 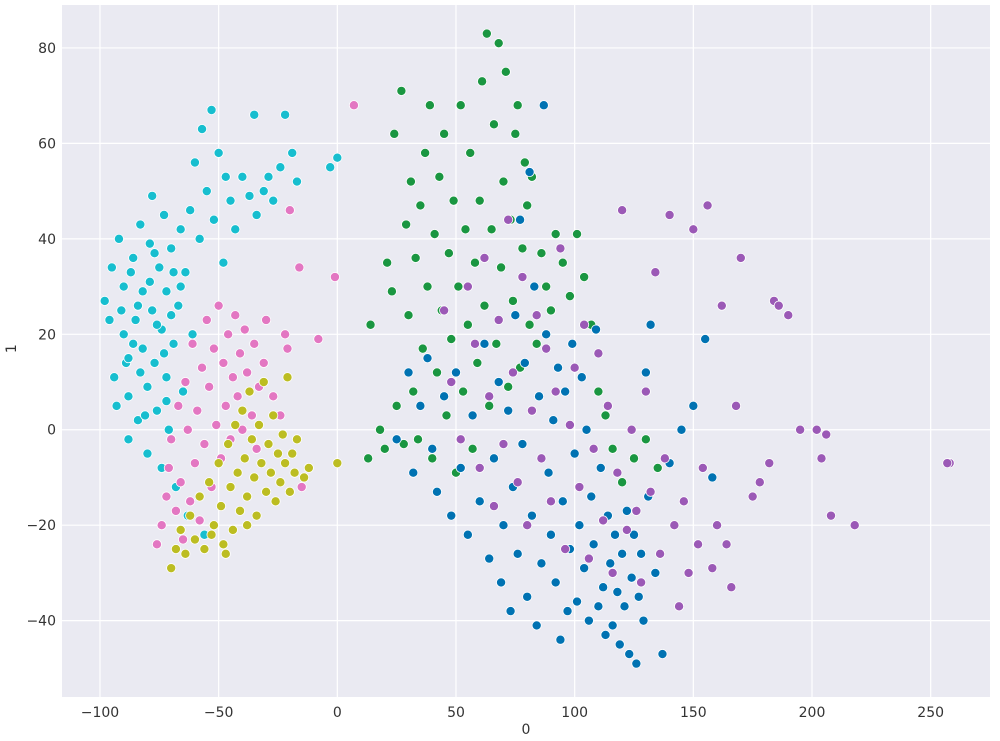 What do you see at coordinates (41, 335) in the screenshot?
I see `y-tick-labels: −40 −20 0 20 40 60 80` at bounding box center [41, 335].